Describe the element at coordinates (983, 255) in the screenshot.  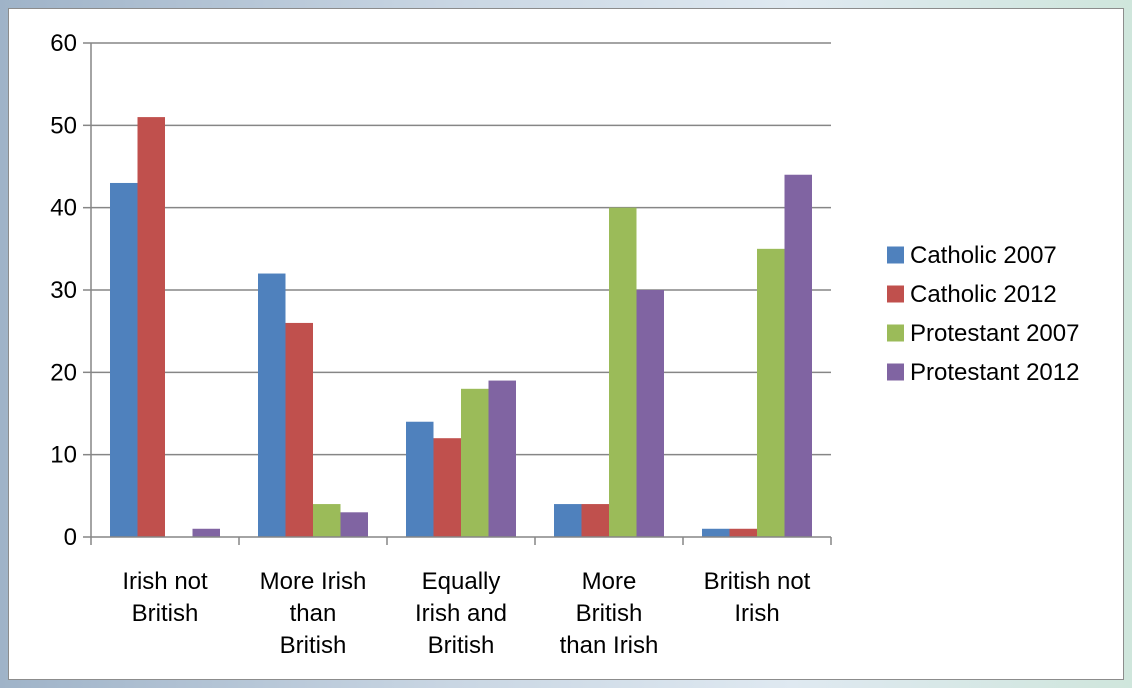
I see `legend-label: Catholic 2007` at that location.